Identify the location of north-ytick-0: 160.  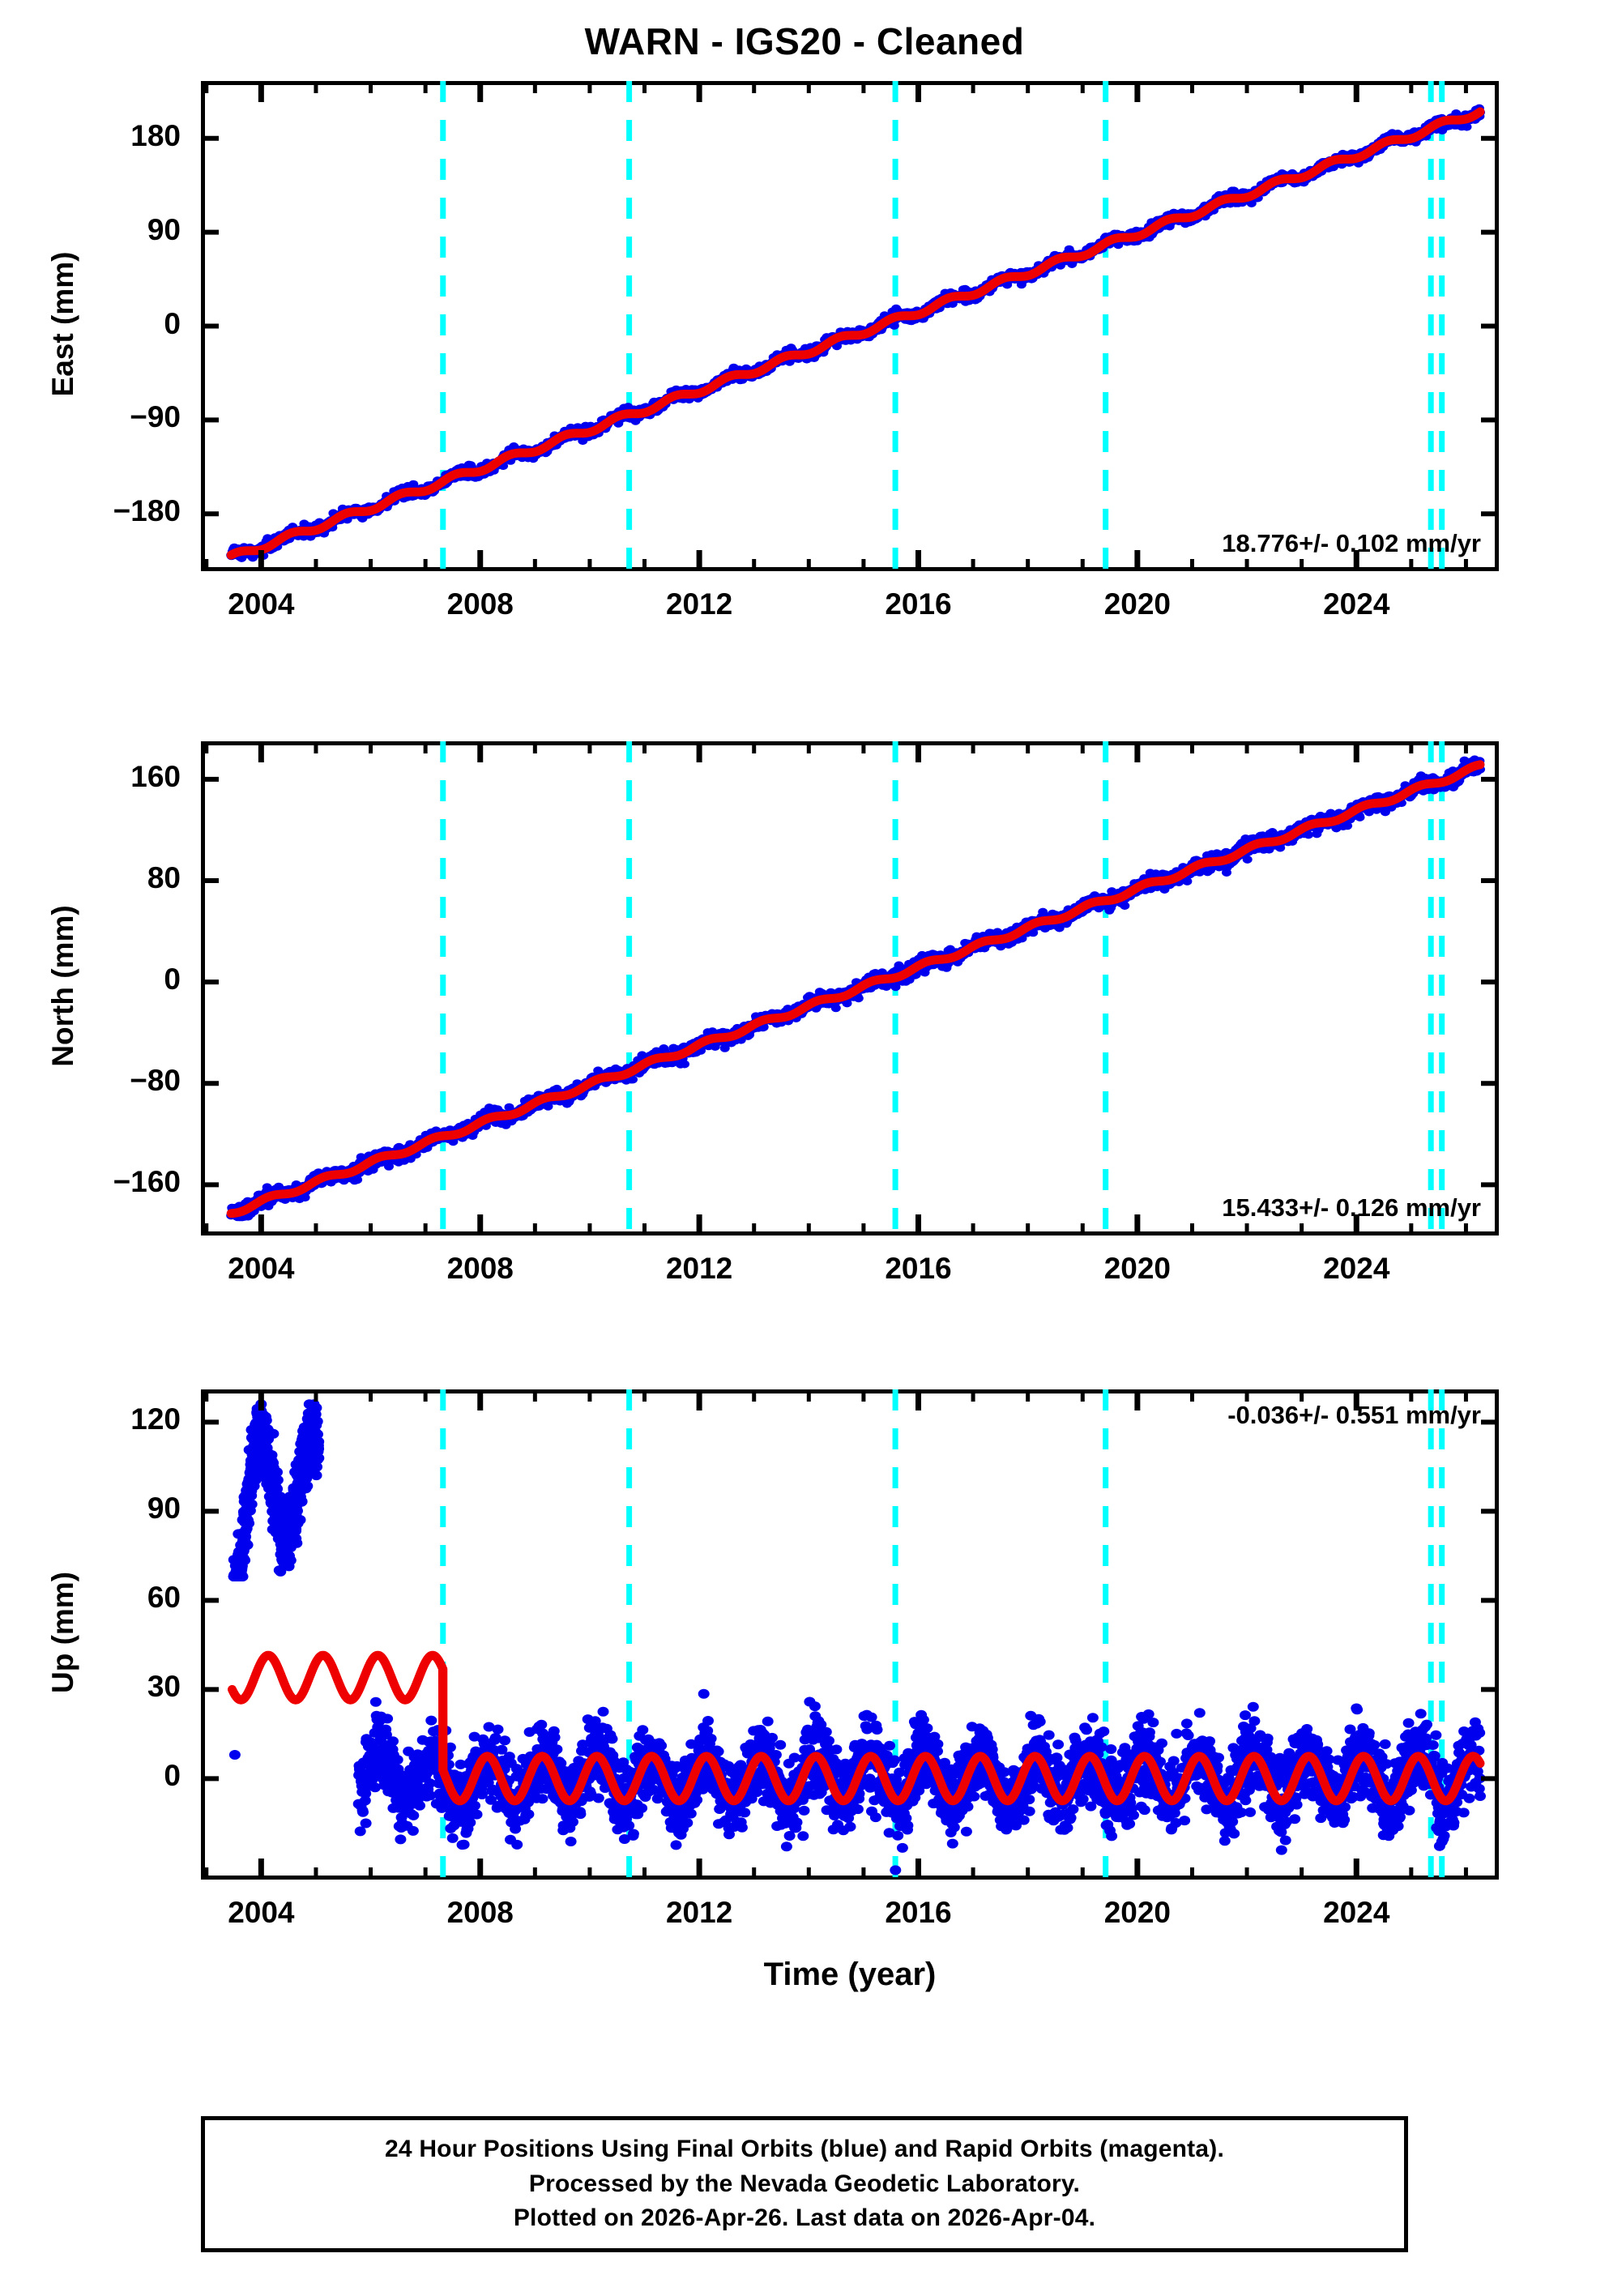
(155, 776).